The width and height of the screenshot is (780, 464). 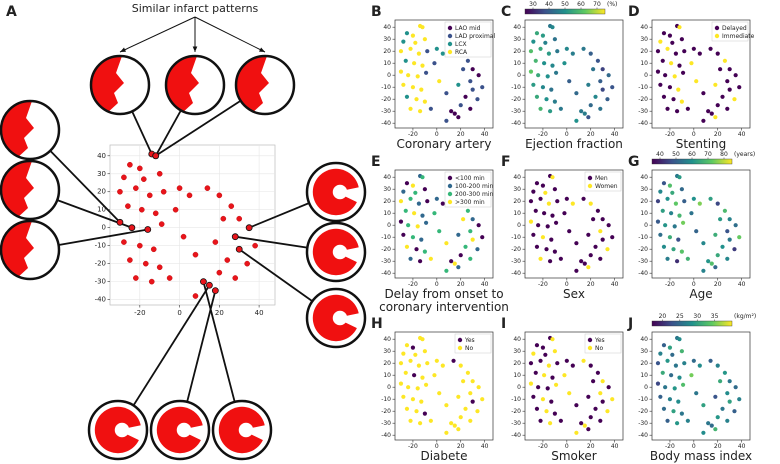 What do you see at coordinates (444, 144) in the screenshot?
I see `panel-title: Coronary artery` at bounding box center [444, 144].